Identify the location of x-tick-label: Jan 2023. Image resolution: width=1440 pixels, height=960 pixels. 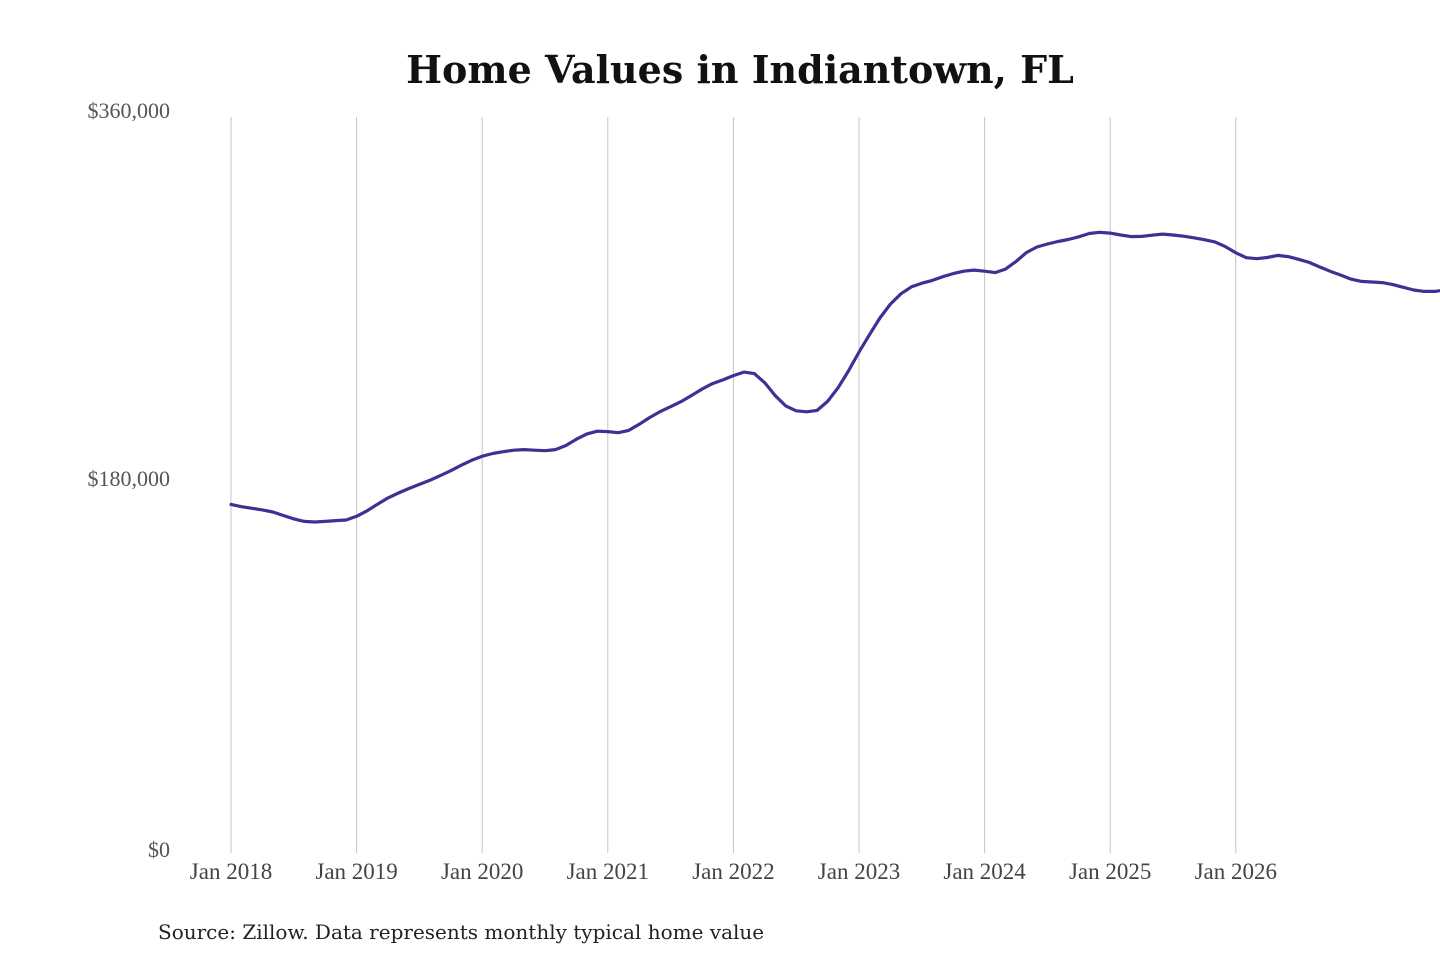
(859, 871).